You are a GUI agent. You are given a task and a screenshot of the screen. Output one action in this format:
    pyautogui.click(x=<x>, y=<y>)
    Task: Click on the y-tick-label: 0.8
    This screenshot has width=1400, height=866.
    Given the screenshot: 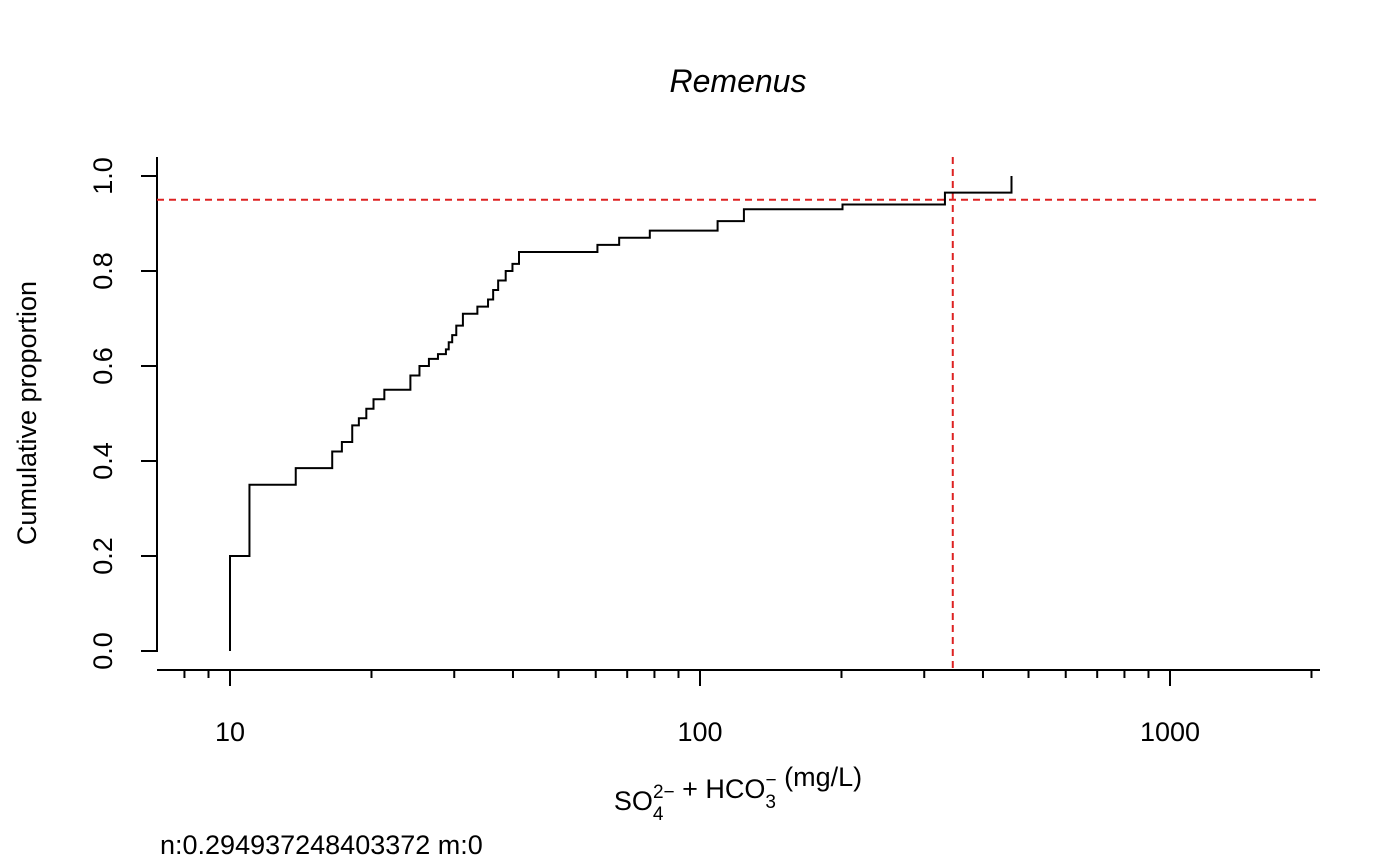 What is the action you would take?
    pyautogui.click(x=103, y=271)
    